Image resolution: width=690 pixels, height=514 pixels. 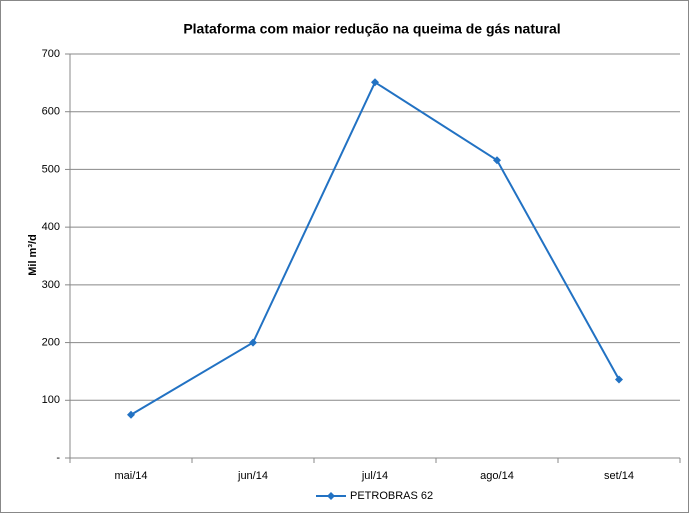 What do you see at coordinates (391, 496) in the screenshot?
I see `legend-label: PETROBRAS 62` at bounding box center [391, 496].